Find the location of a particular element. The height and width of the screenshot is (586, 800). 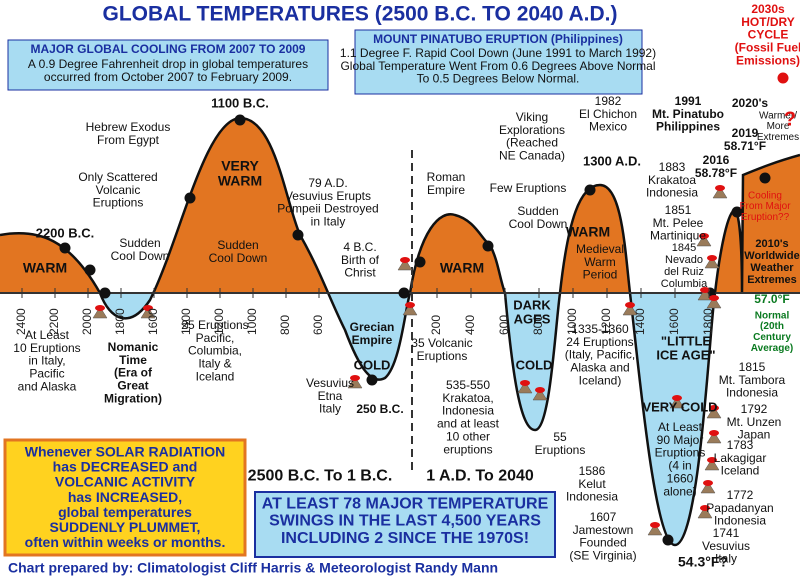

label-darkages: DARK is located at coordinates (532, 305).